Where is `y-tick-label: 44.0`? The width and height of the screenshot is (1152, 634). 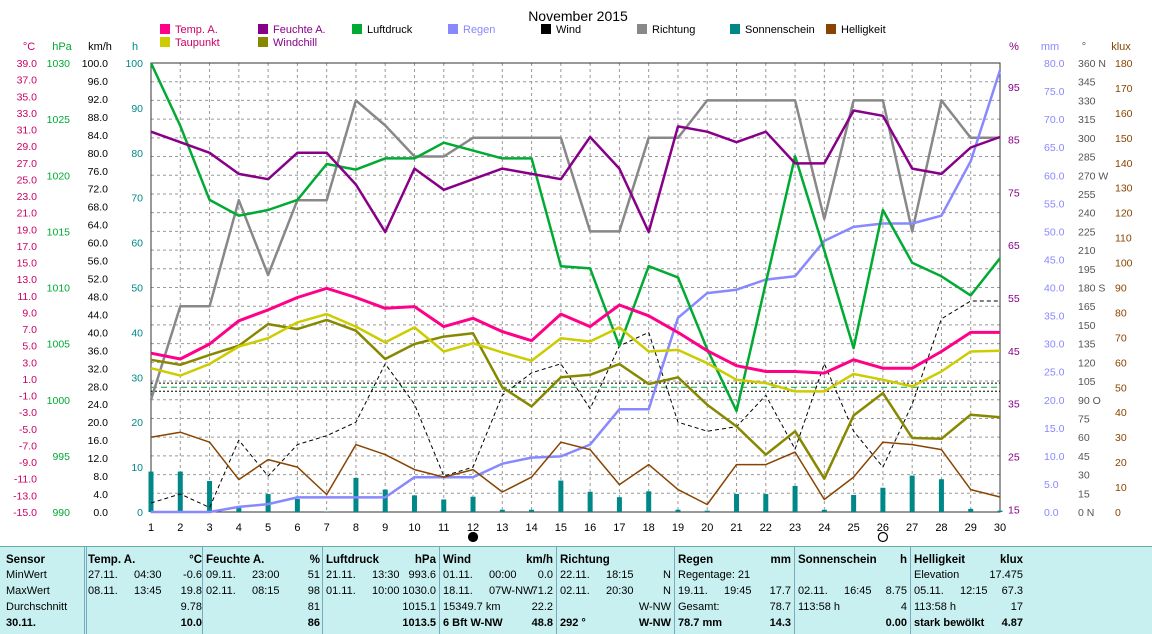 y-tick-label: 44.0 is located at coordinates (98, 315).